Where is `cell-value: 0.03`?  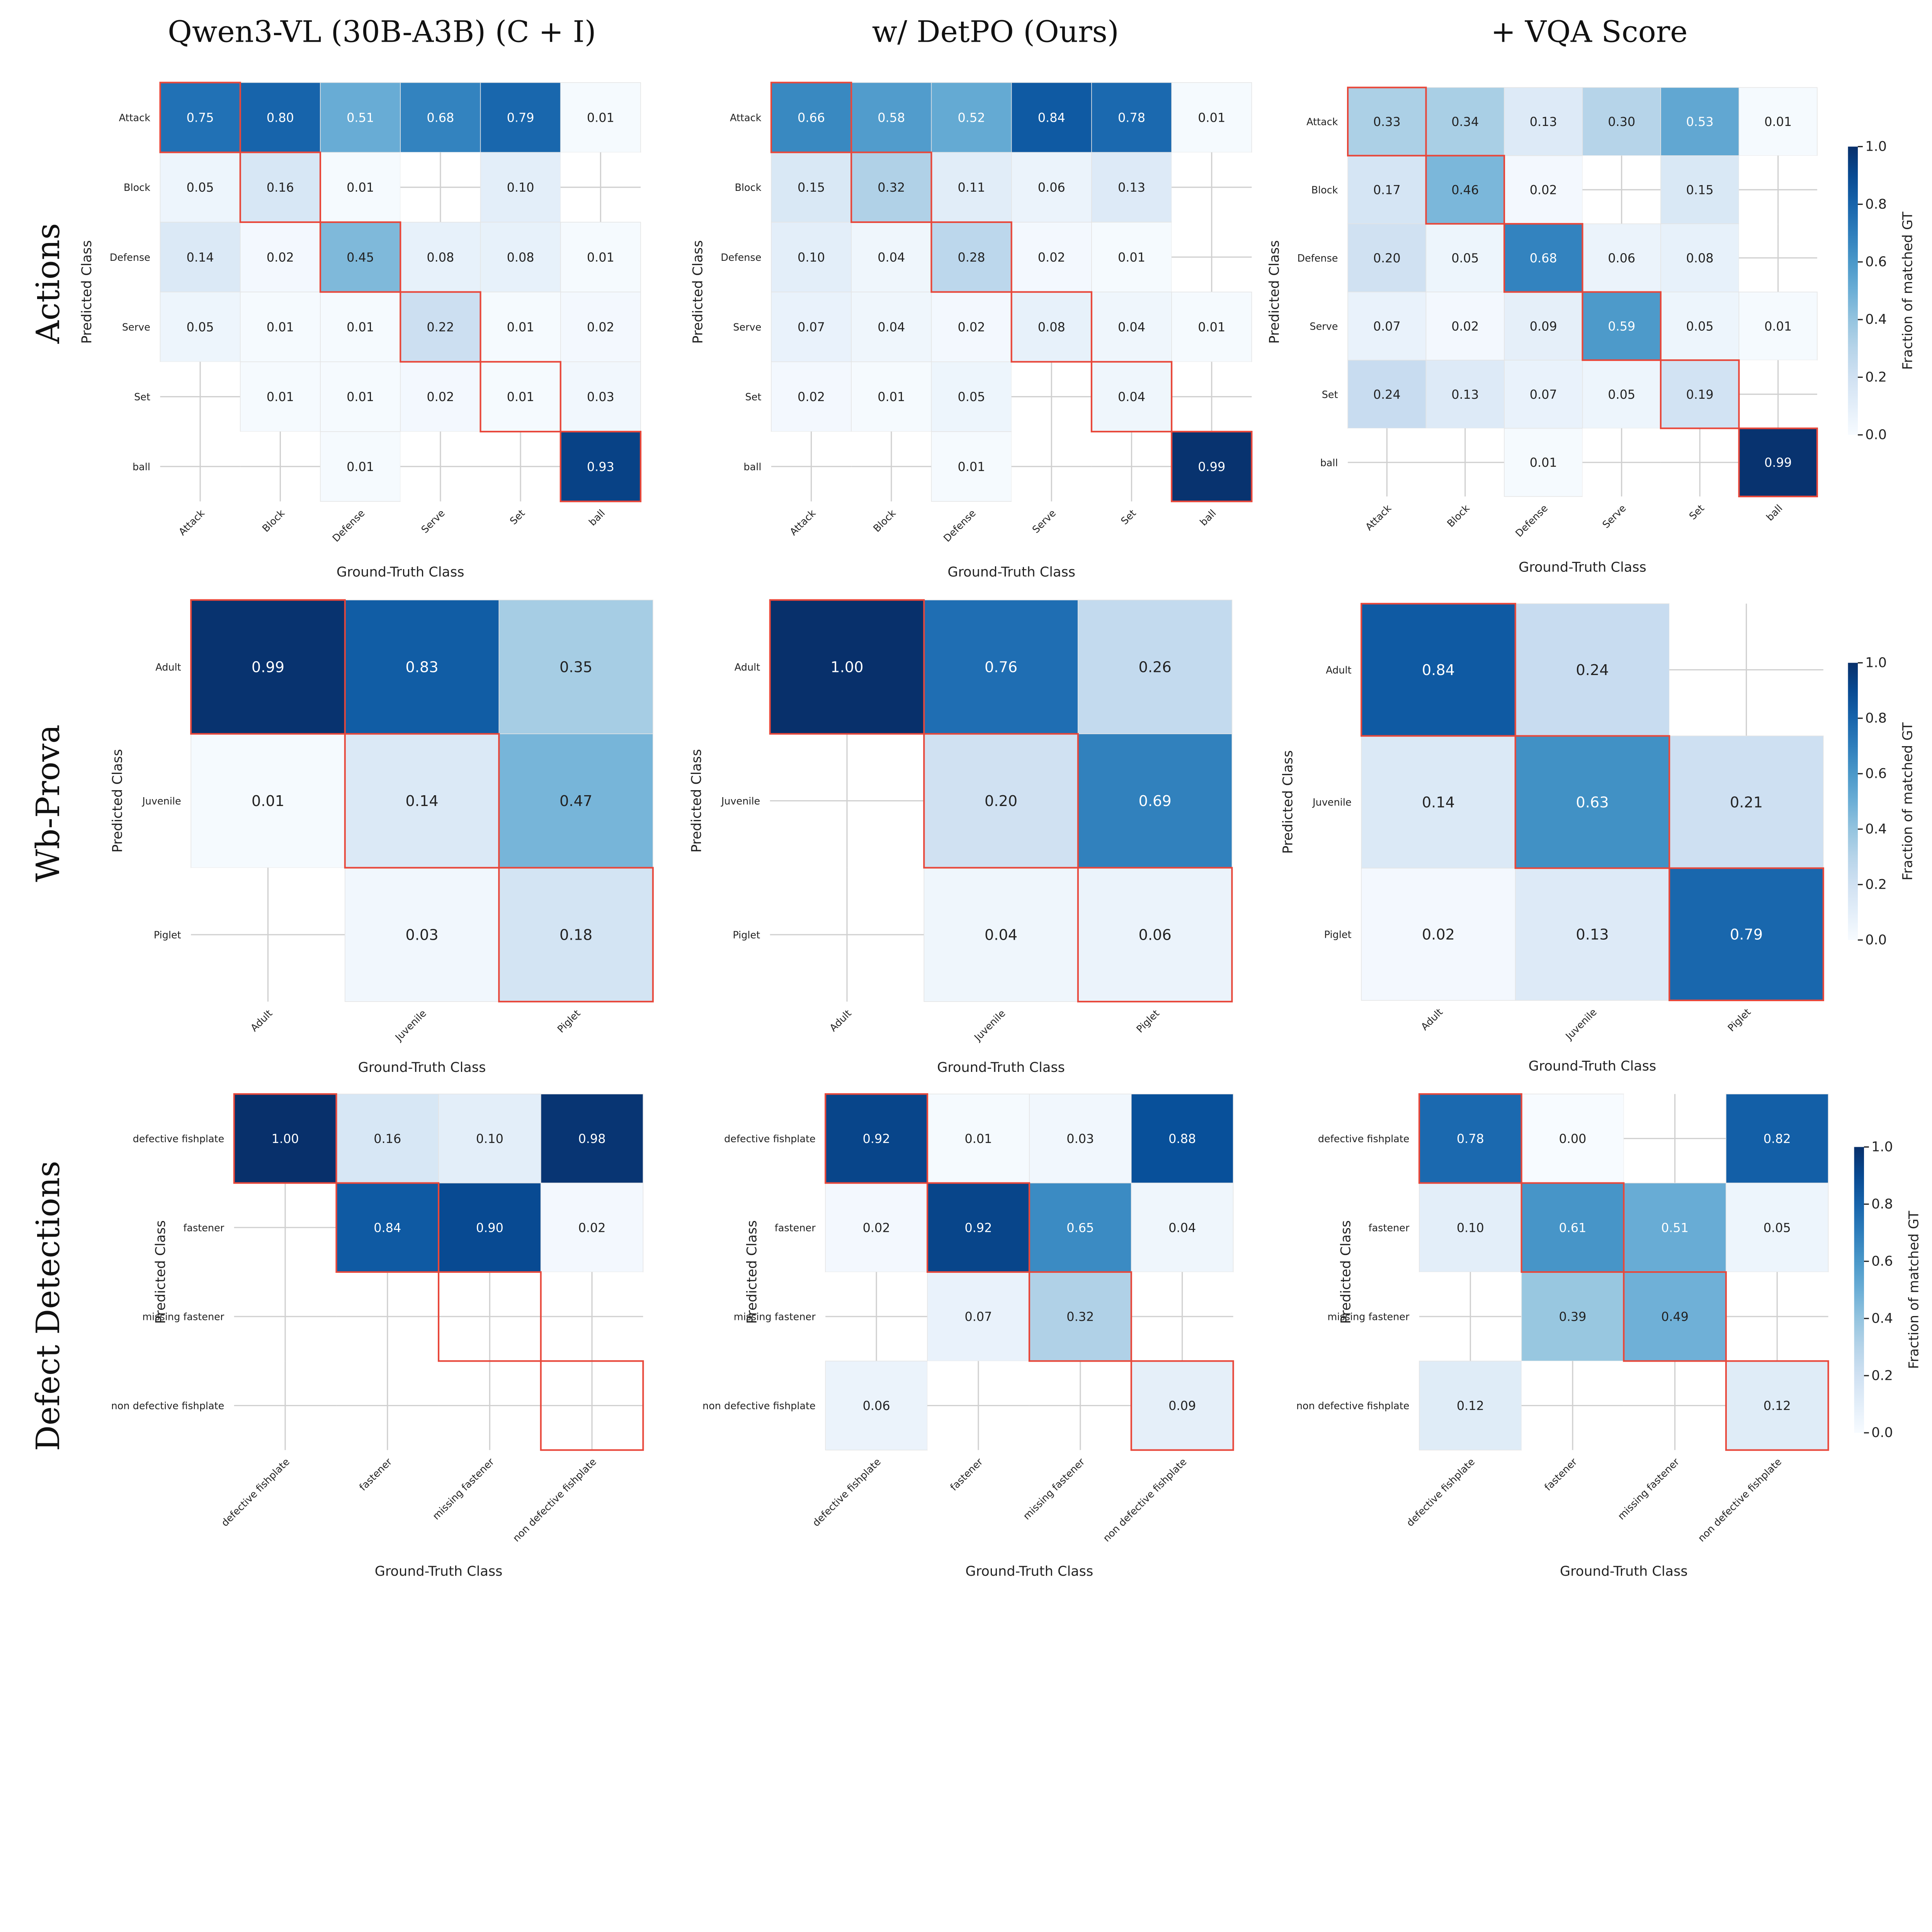 cell-value: 0.03 is located at coordinates (421, 935).